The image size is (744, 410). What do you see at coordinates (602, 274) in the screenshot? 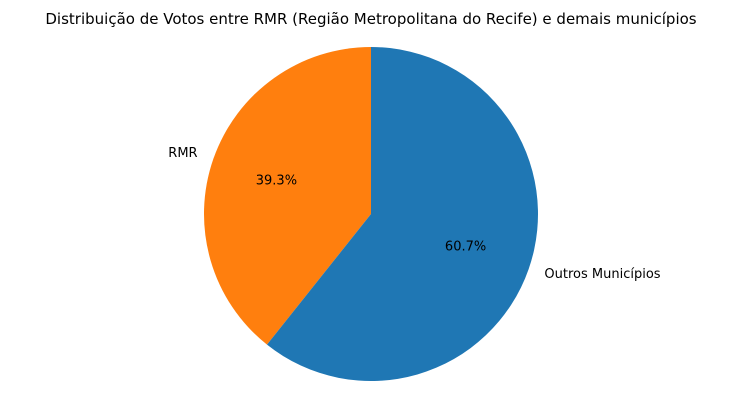
I see `category-label-outros-municipios: Outros Municípios` at bounding box center [602, 274].